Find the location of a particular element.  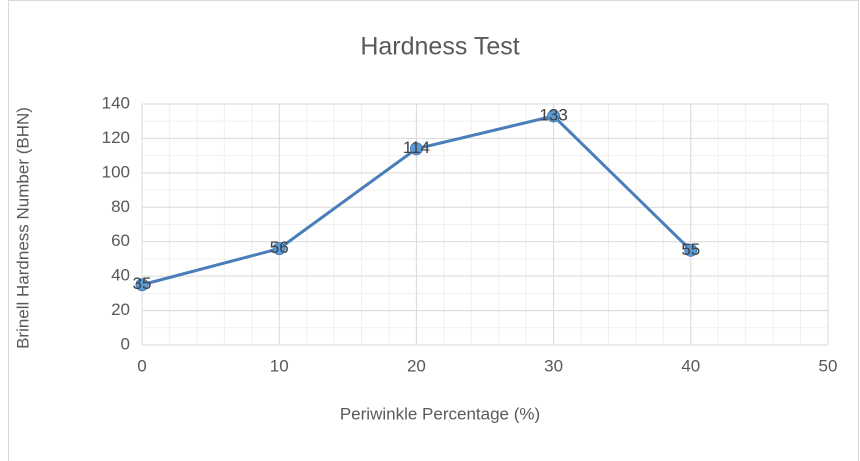

y-tick-label: 60 is located at coordinates (120, 240).